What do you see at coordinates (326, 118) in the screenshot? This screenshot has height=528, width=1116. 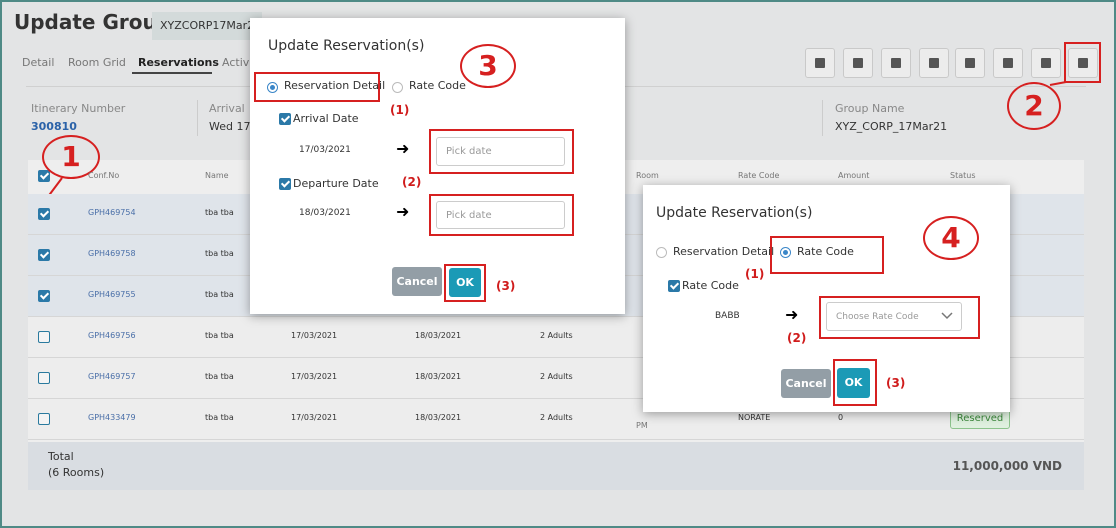 I see `field-label: Arrival Date` at bounding box center [326, 118].